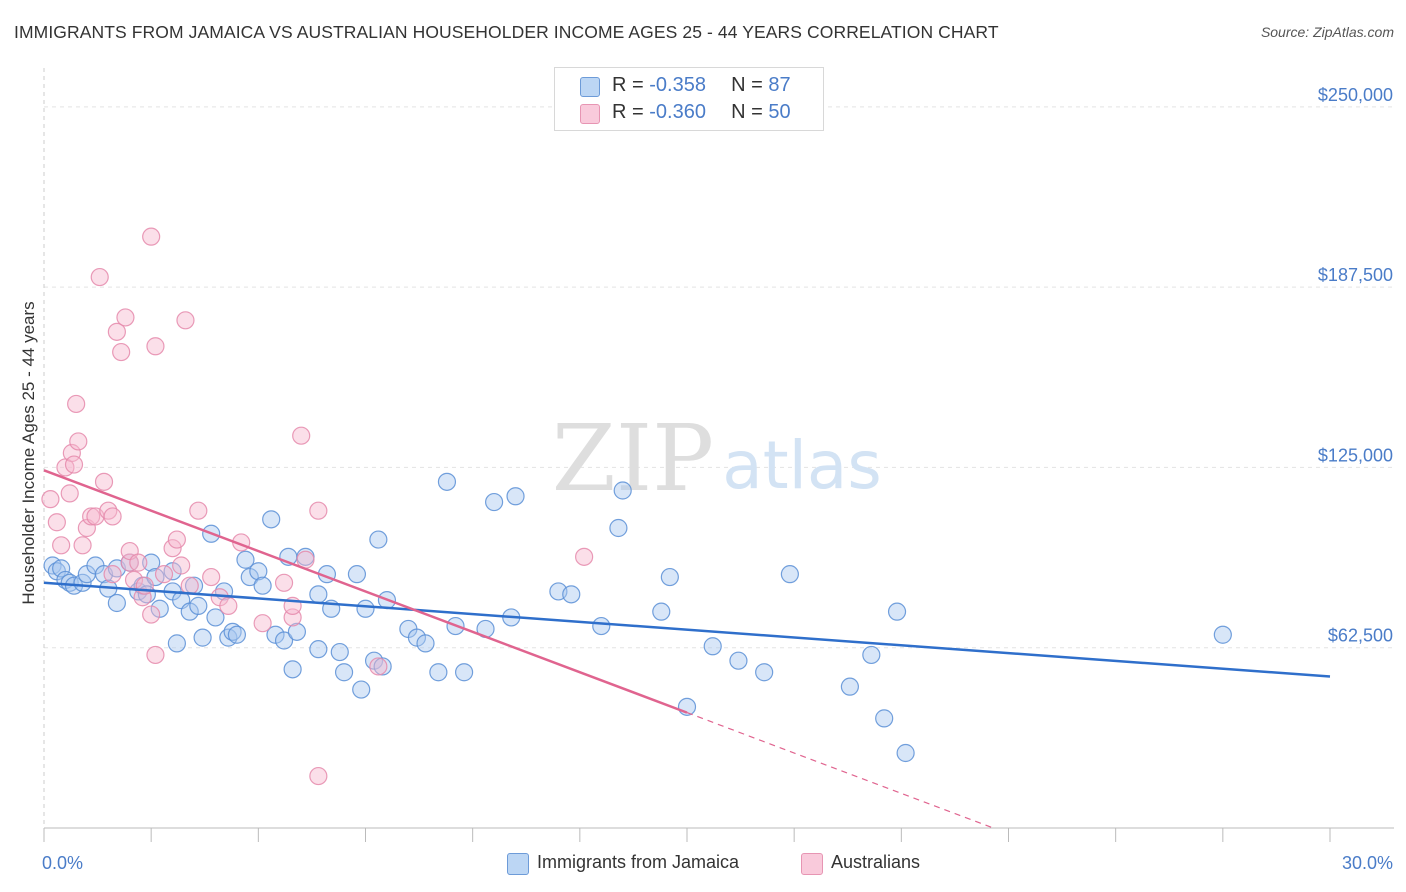 The height and width of the screenshot is (892, 1406). Describe the element at coordinates (1360, 636) in the screenshot. I see `y-tick-label: $62,500` at that location.